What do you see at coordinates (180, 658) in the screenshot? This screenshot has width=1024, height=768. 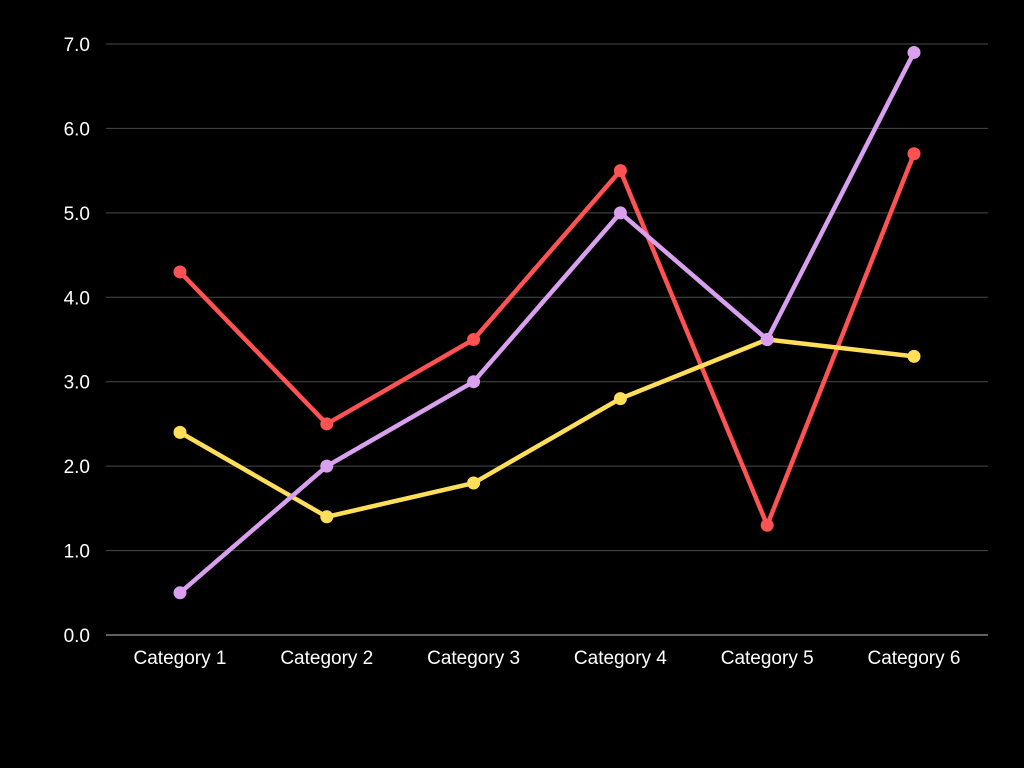 I see `x-tick-label: Category 1` at bounding box center [180, 658].